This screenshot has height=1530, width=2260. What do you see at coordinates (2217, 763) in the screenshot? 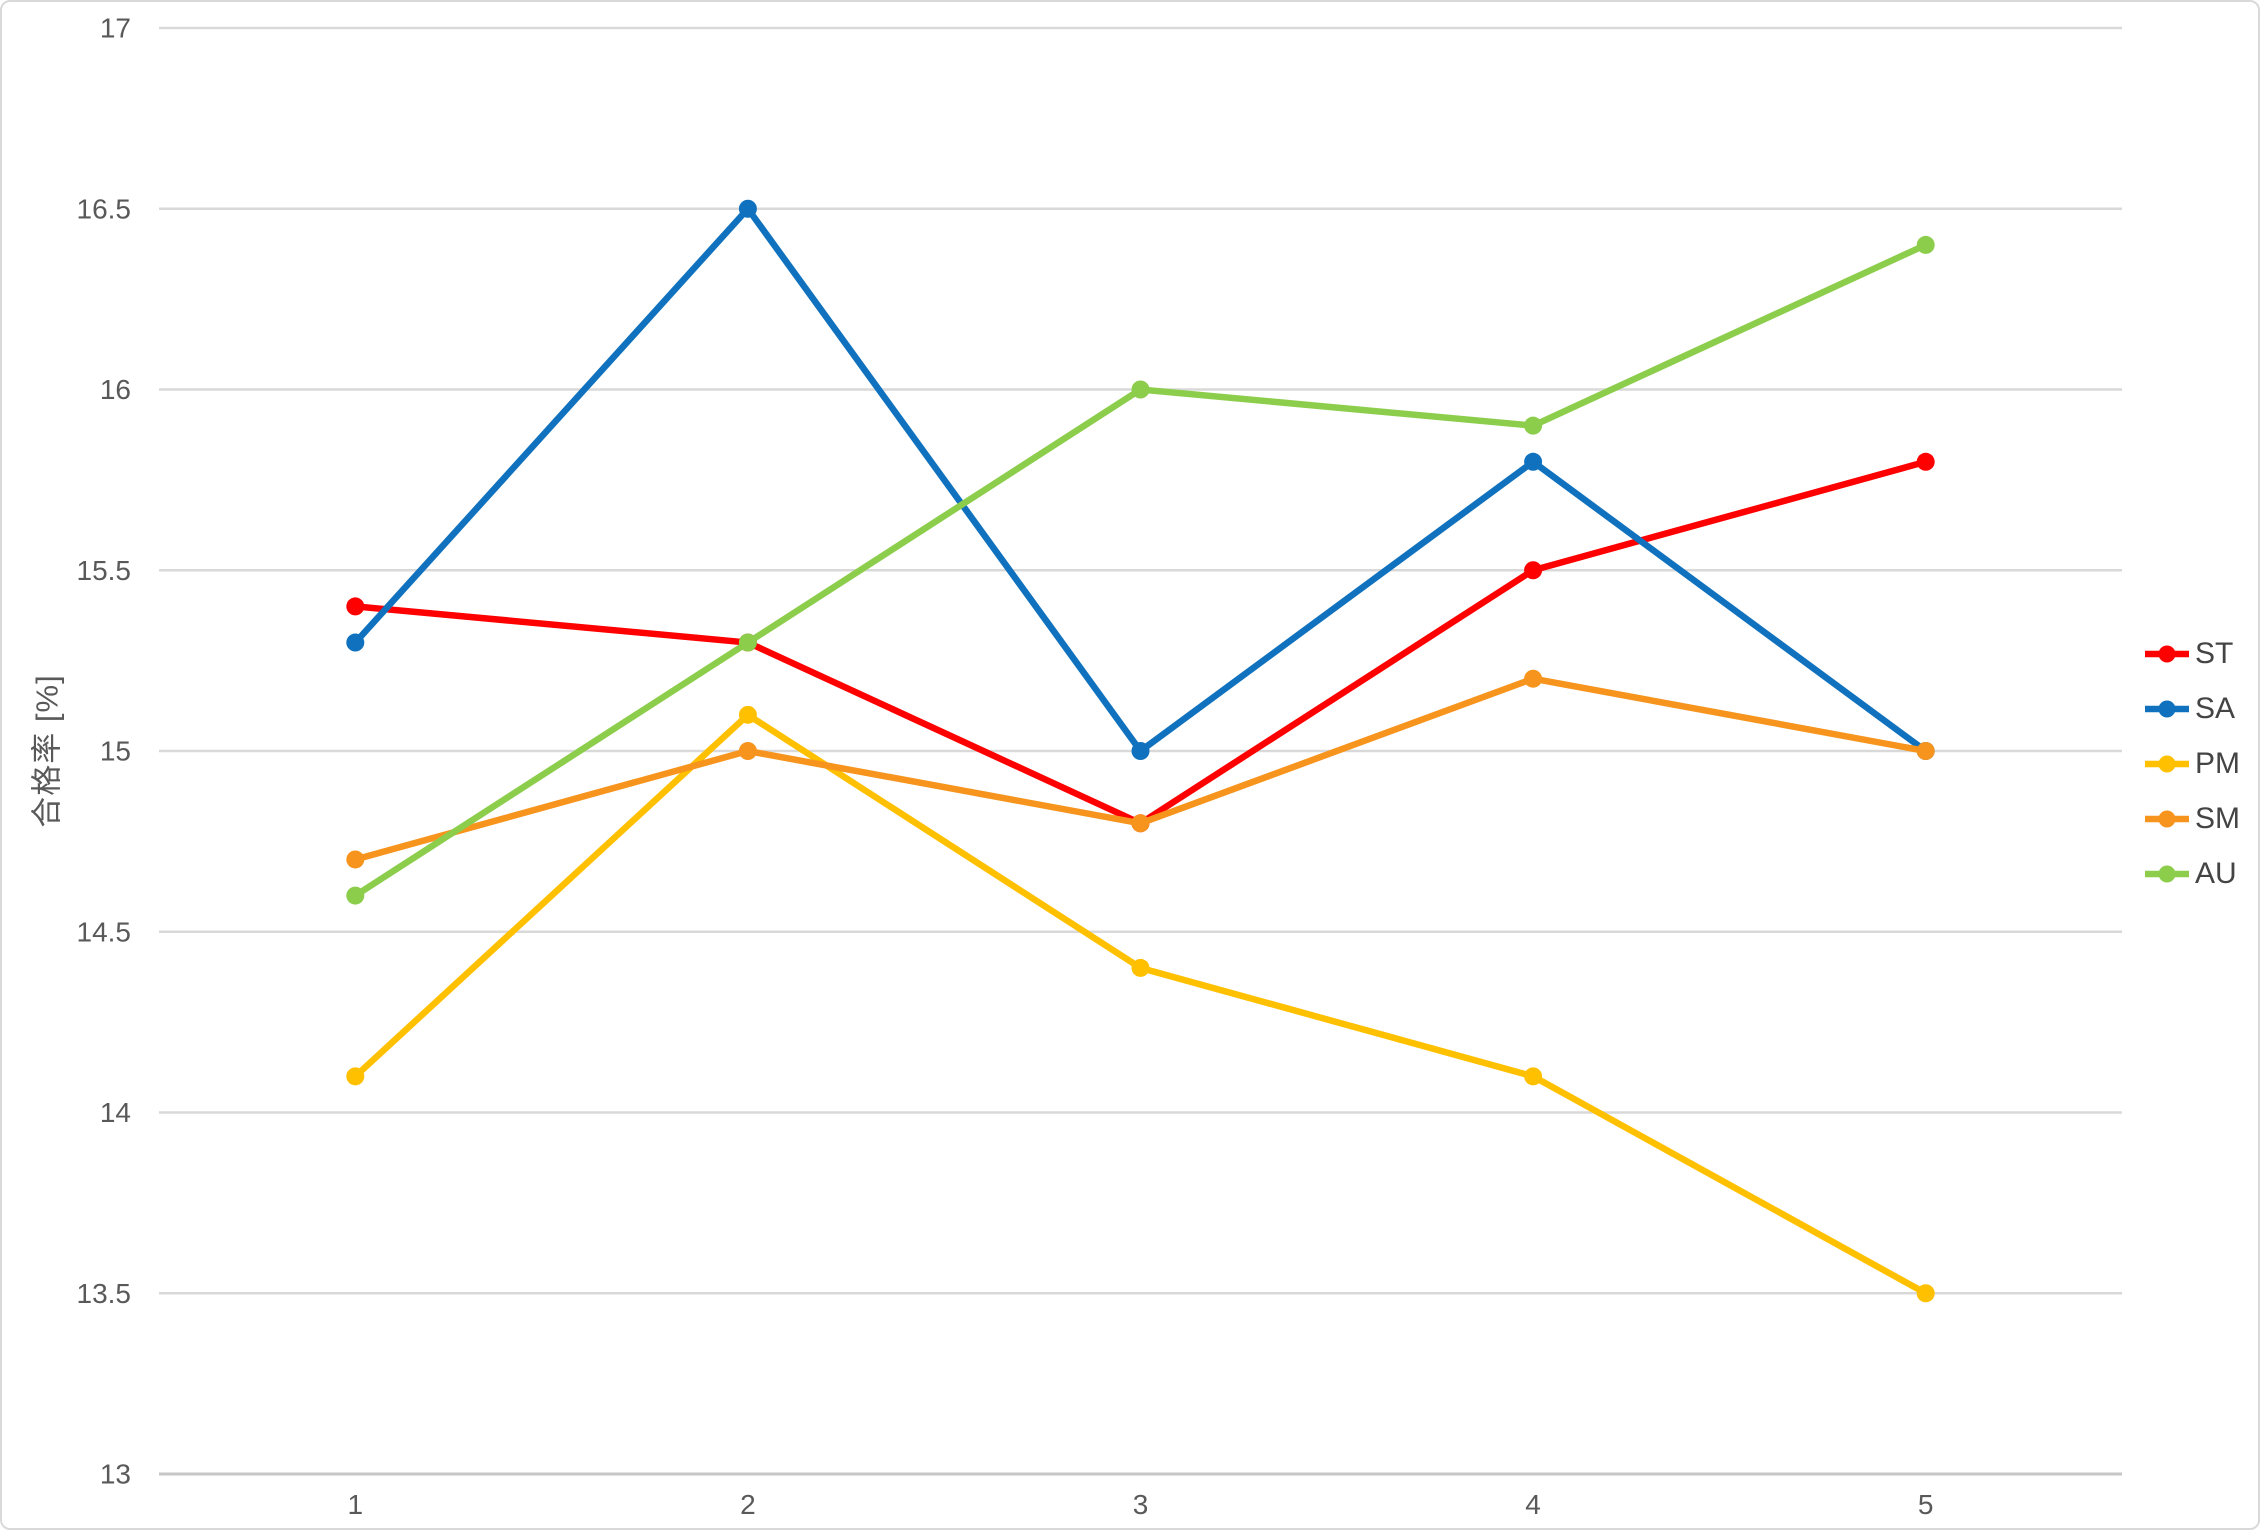
I see `legend-label: PM` at bounding box center [2217, 763].